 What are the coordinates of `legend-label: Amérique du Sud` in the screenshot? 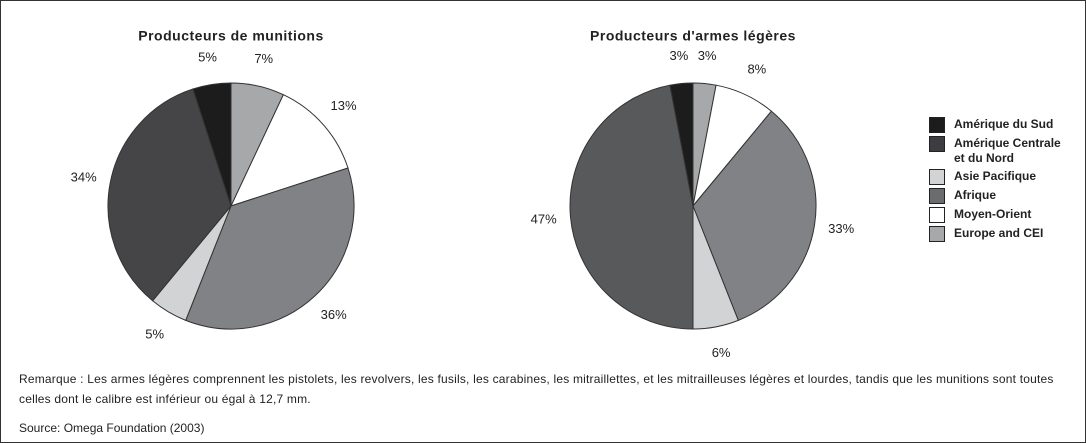 It's located at (1004, 124).